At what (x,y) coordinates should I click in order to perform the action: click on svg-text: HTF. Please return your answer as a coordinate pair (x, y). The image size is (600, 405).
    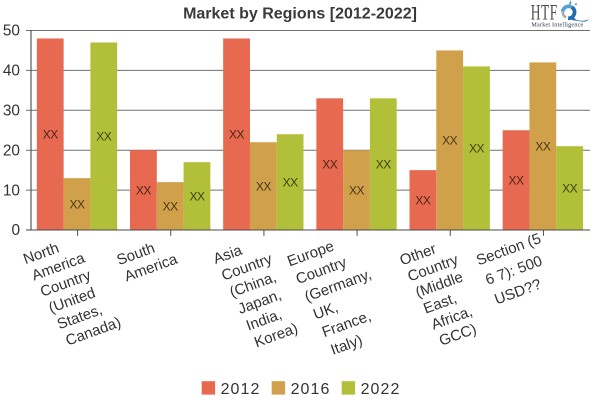
    Looking at the image, I should click on (544, 12).